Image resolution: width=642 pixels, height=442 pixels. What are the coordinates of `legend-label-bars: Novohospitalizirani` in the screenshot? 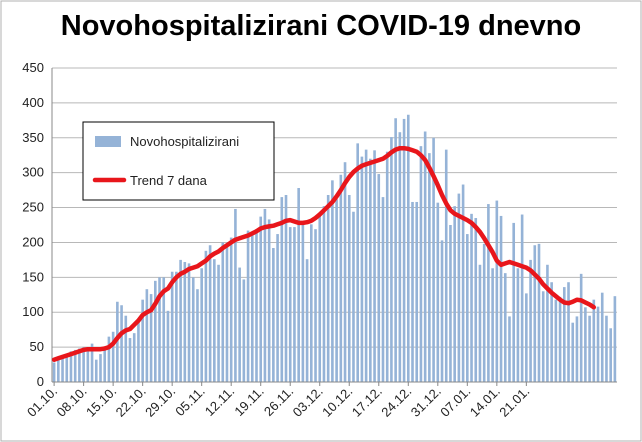 It's located at (184, 141).